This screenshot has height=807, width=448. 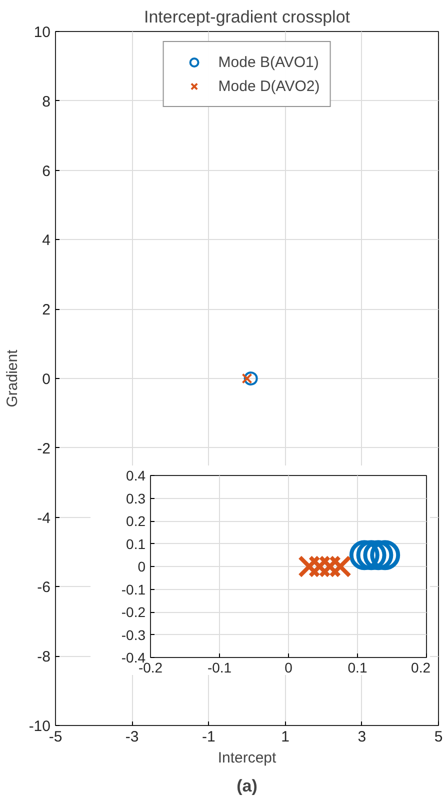 I want to click on y-tick-label: -2, so click(x=44, y=449).